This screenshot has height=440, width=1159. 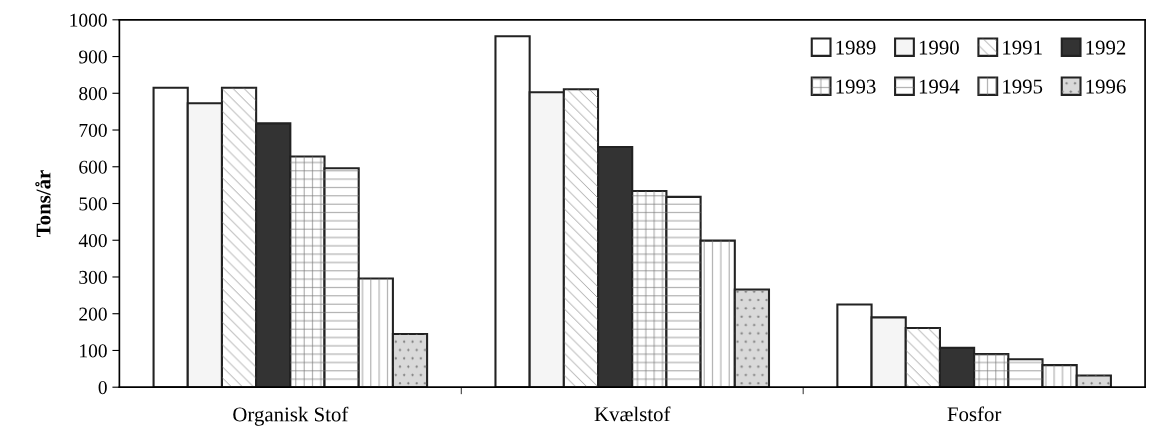 What do you see at coordinates (93, 204) in the screenshot?
I see `y-tick-label: 500` at bounding box center [93, 204].